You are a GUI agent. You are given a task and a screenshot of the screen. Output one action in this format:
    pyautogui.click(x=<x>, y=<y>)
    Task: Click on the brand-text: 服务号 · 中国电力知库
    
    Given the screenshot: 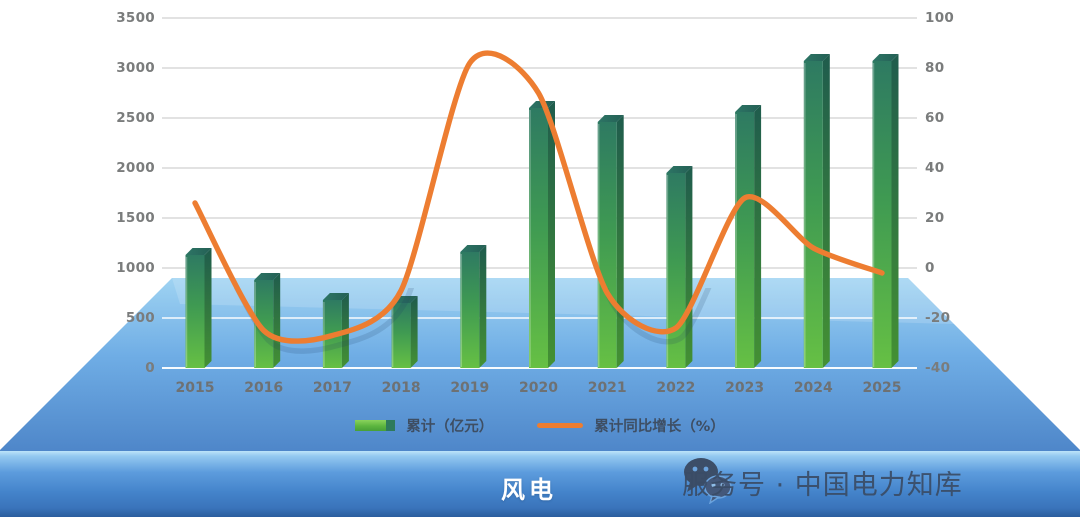 What is the action you would take?
    pyautogui.click(x=822, y=485)
    